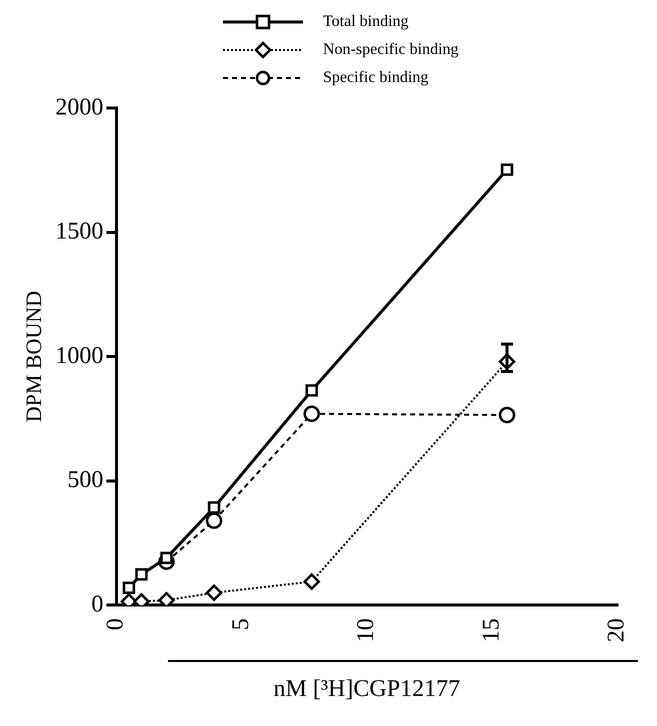  Describe the element at coordinates (79, 355) in the screenshot. I see `y-tick-label: 1000` at that location.